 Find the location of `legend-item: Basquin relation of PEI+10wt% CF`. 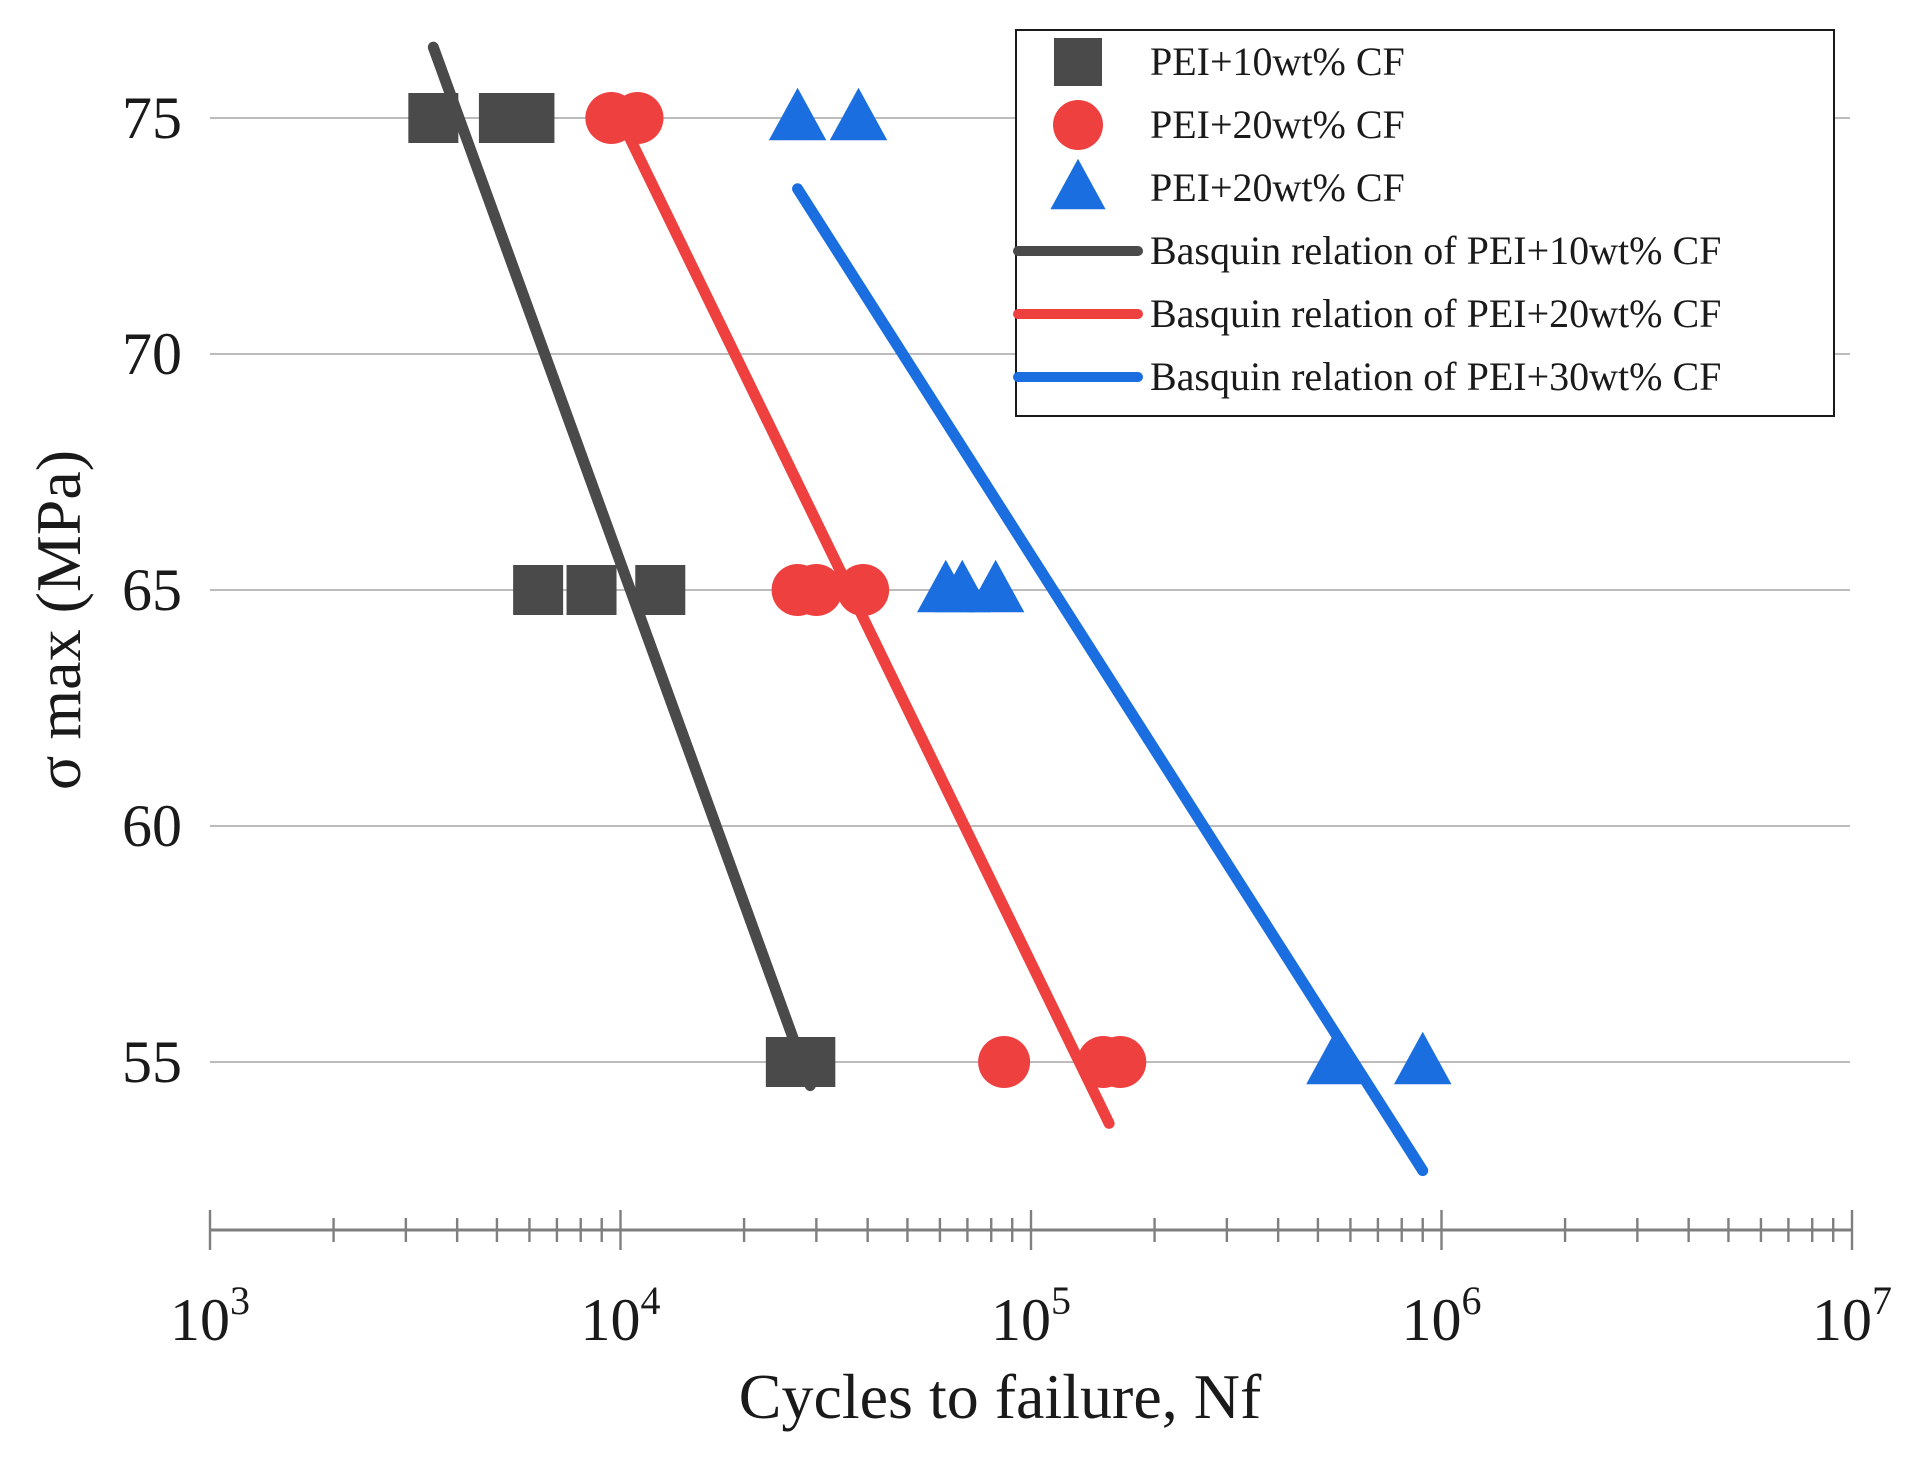

legend-item: Basquin relation of PEI+10wt% CF is located at coordinates (1367, 250).